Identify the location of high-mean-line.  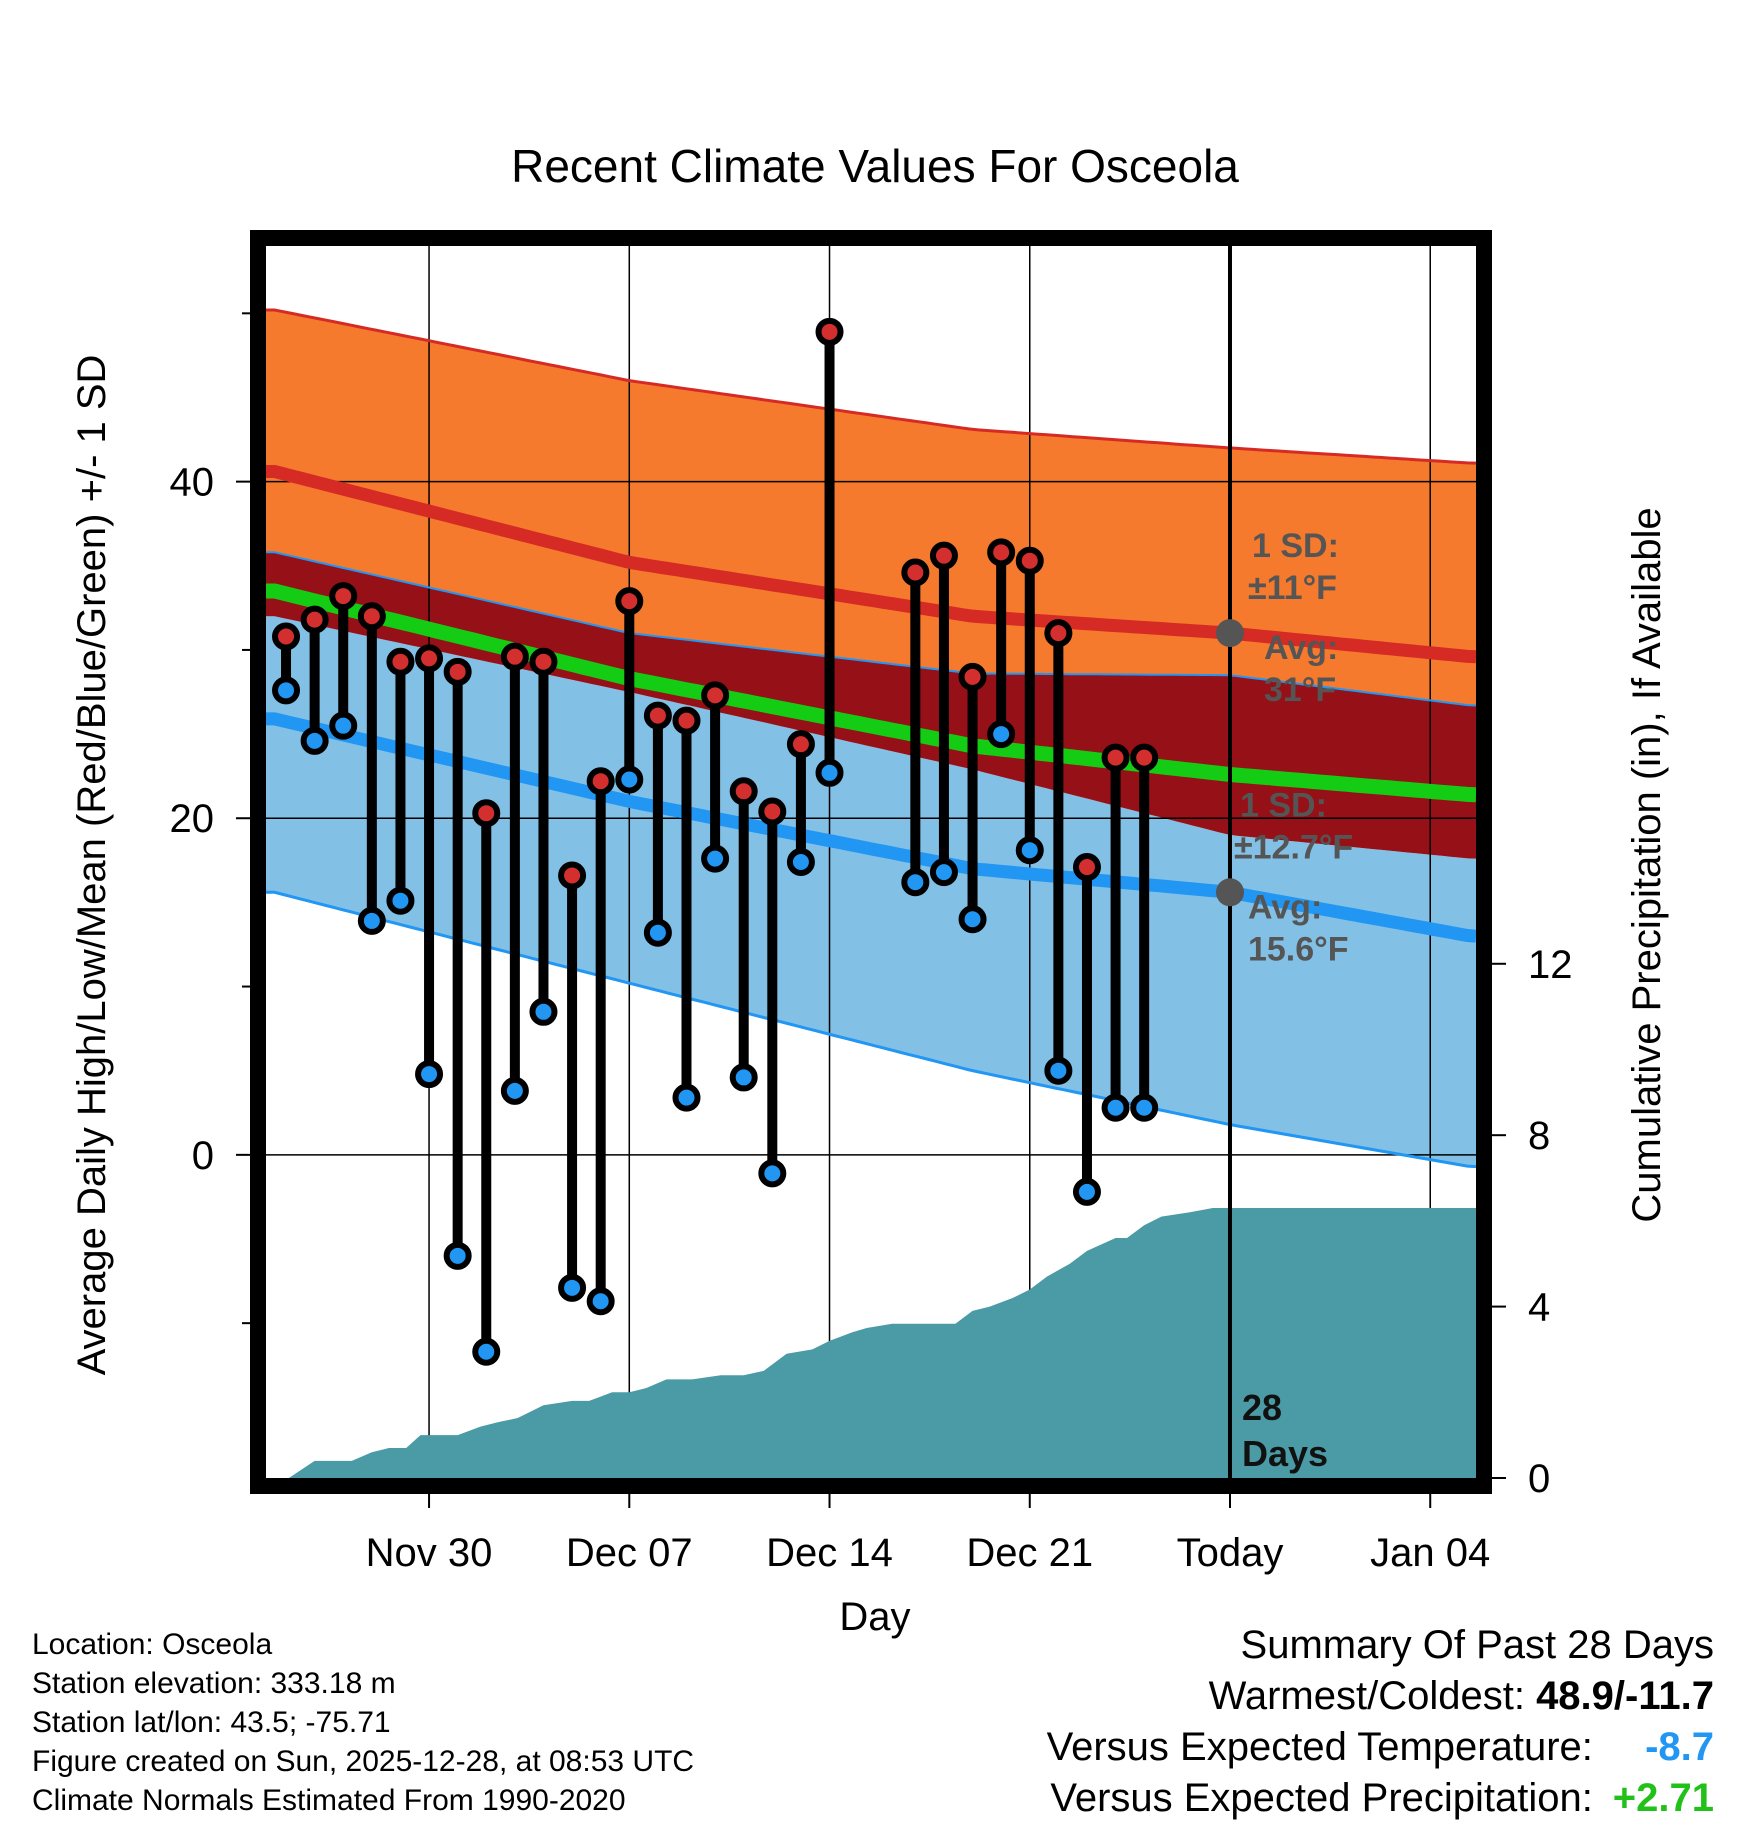
(871, 564).